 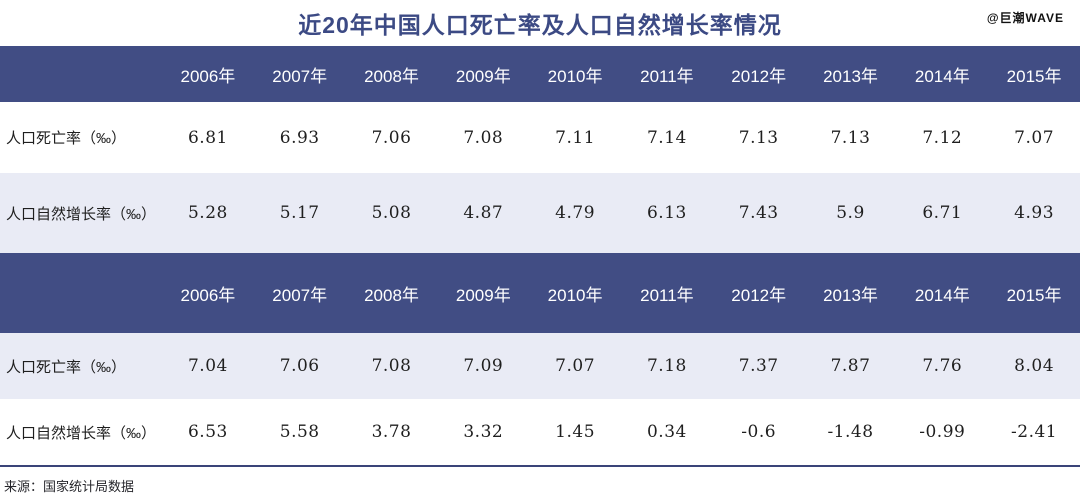 What do you see at coordinates (1025, 18) in the screenshot?
I see `watermark: @巨潮WAVE` at bounding box center [1025, 18].